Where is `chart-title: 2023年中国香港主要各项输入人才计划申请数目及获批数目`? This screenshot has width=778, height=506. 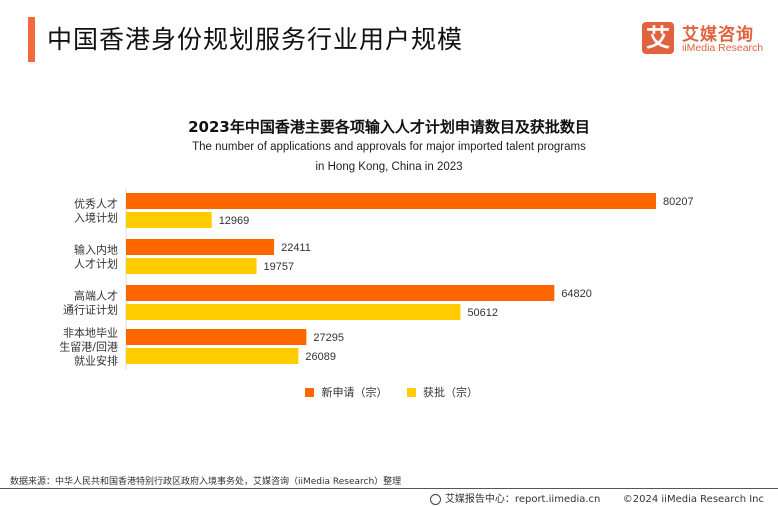 chart-title: 2023年中国香港主要各项输入人才计划申请数目及获批数目 is located at coordinates (389, 127).